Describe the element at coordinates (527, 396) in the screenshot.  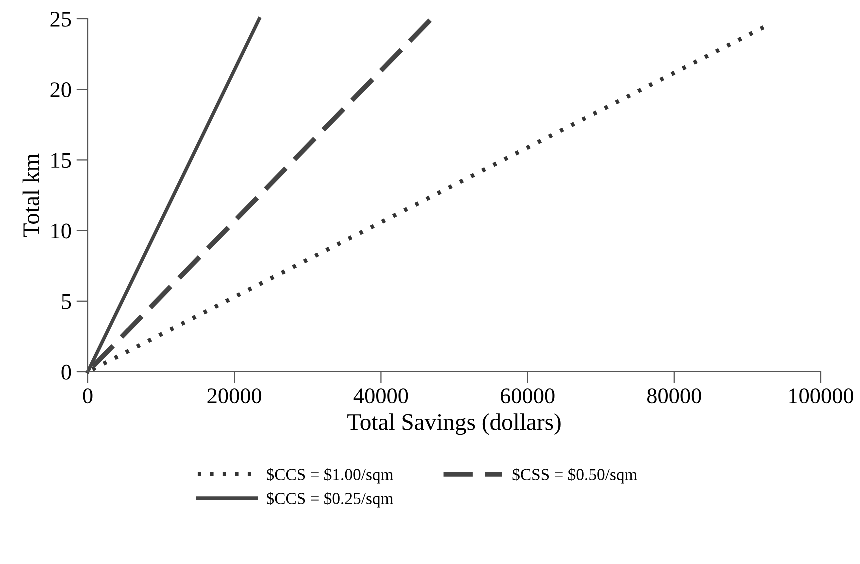
I see `x-tick-label: 60000` at that location.